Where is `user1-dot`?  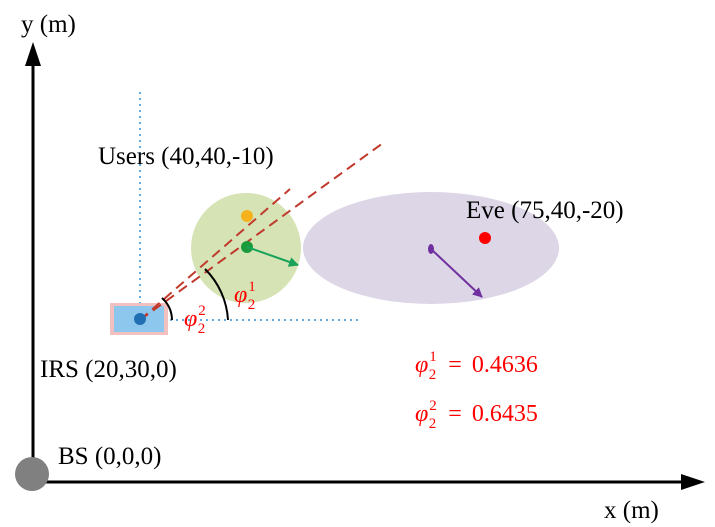 user1-dot is located at coordinates (247, 216).